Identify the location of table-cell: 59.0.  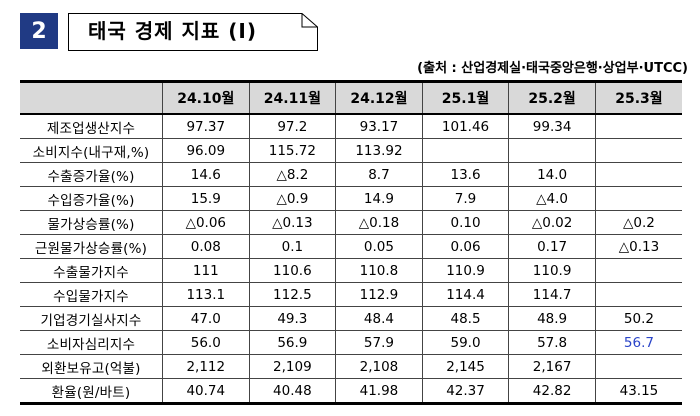
(465, 342).